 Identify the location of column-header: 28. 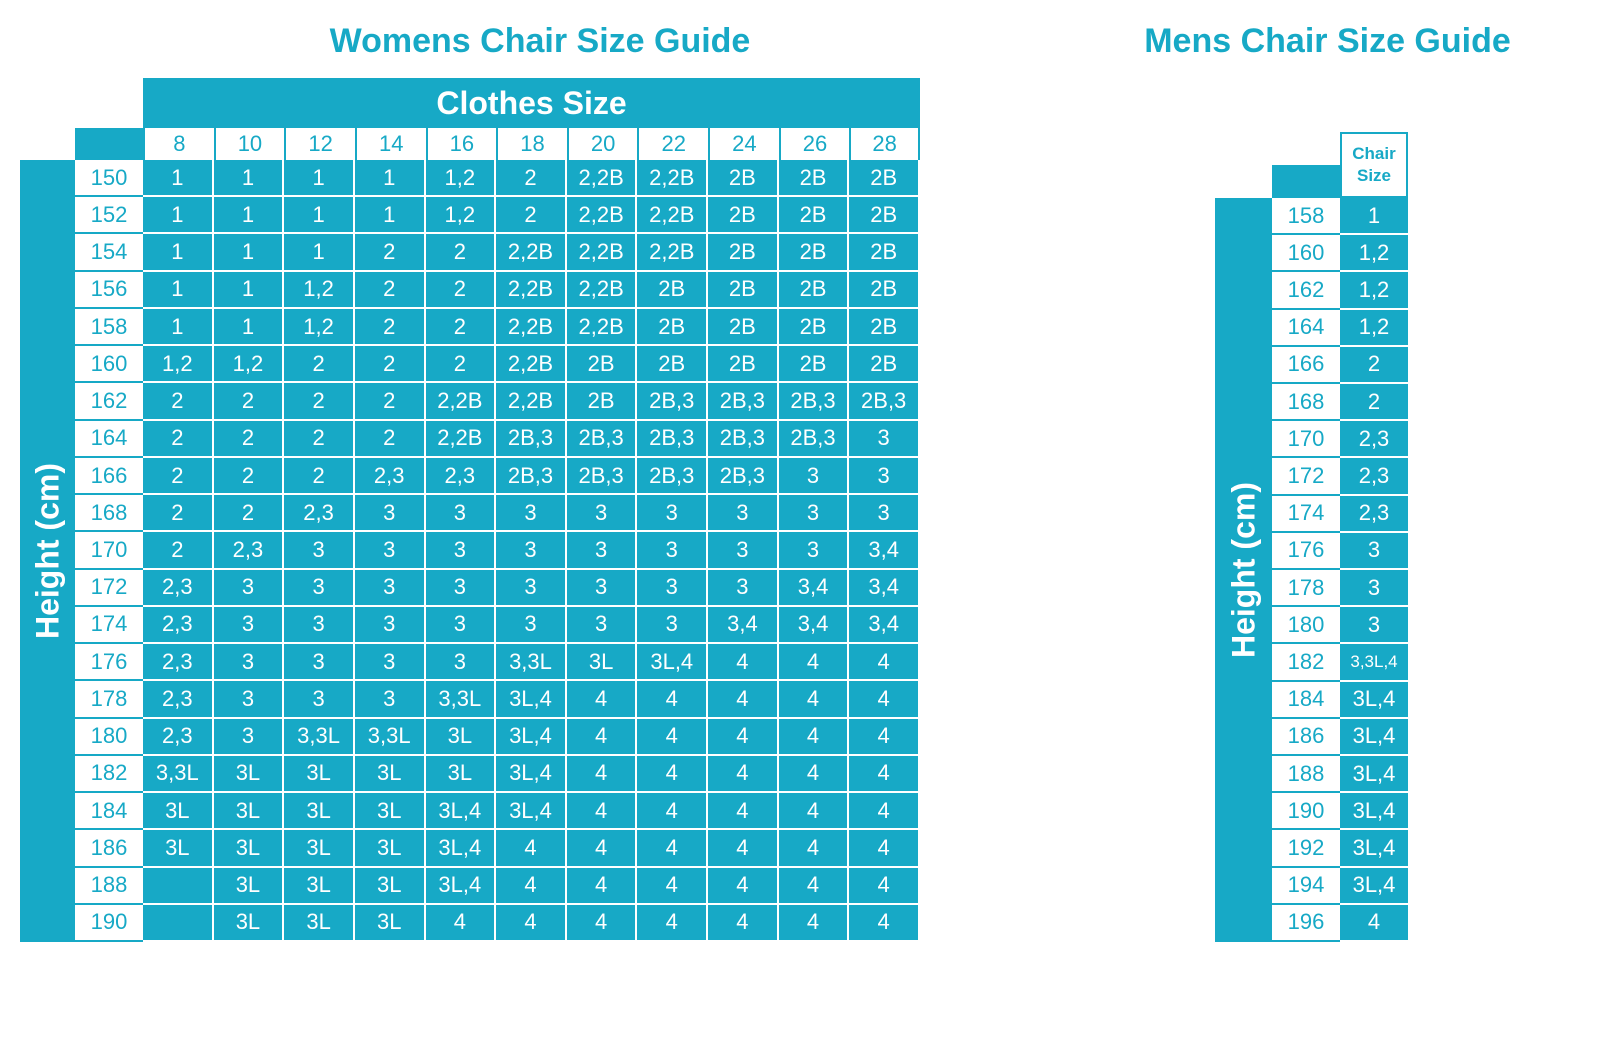
(884, 144).